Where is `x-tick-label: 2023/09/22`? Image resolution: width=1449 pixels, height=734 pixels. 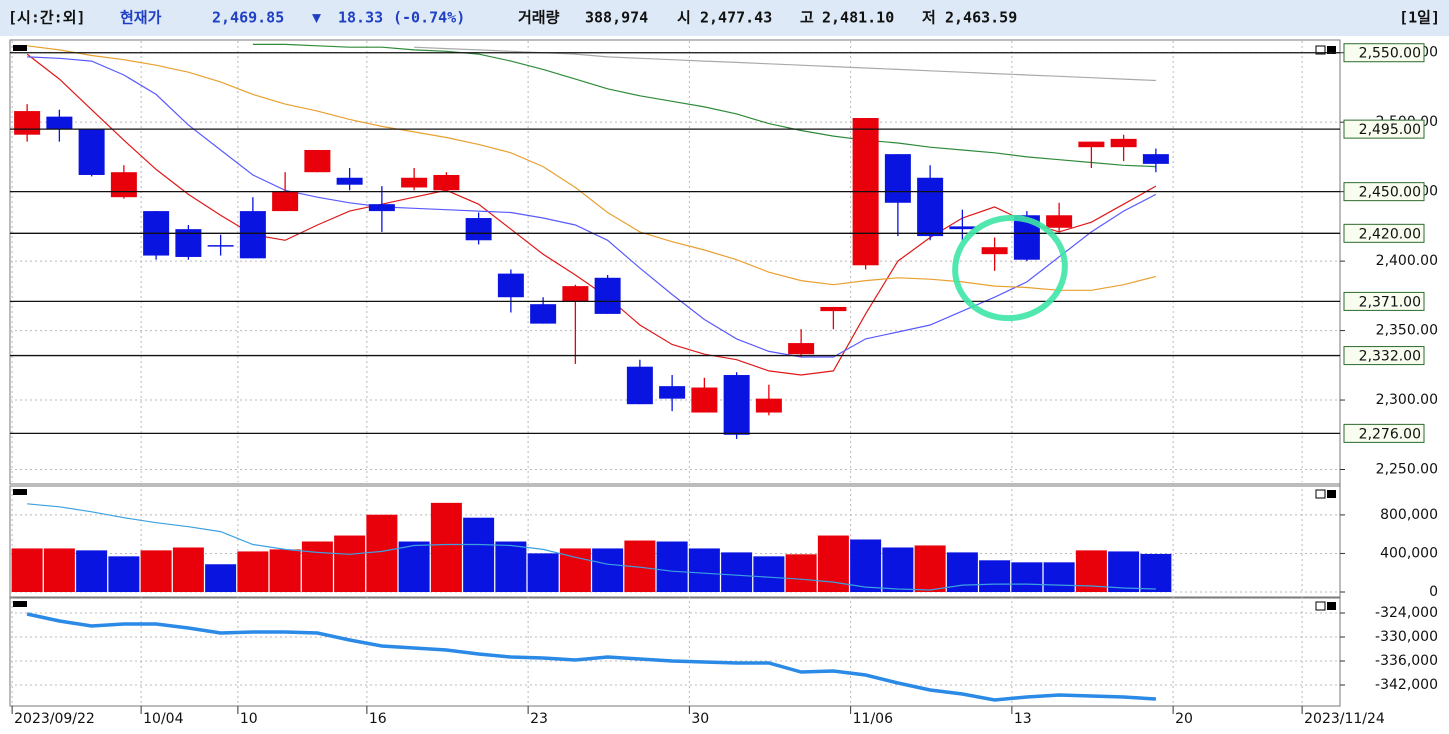 x-tick-label: 2023/09/22 is located at coordinates (54, 719).